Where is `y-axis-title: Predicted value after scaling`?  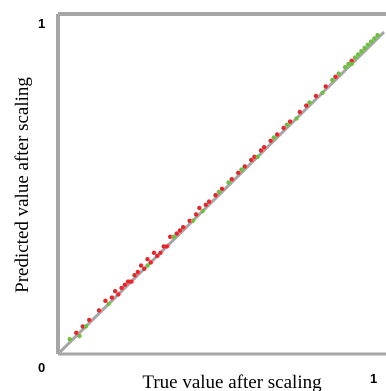 y-axis-title: Predicted value after scaling is located at coordinates (22, 185).